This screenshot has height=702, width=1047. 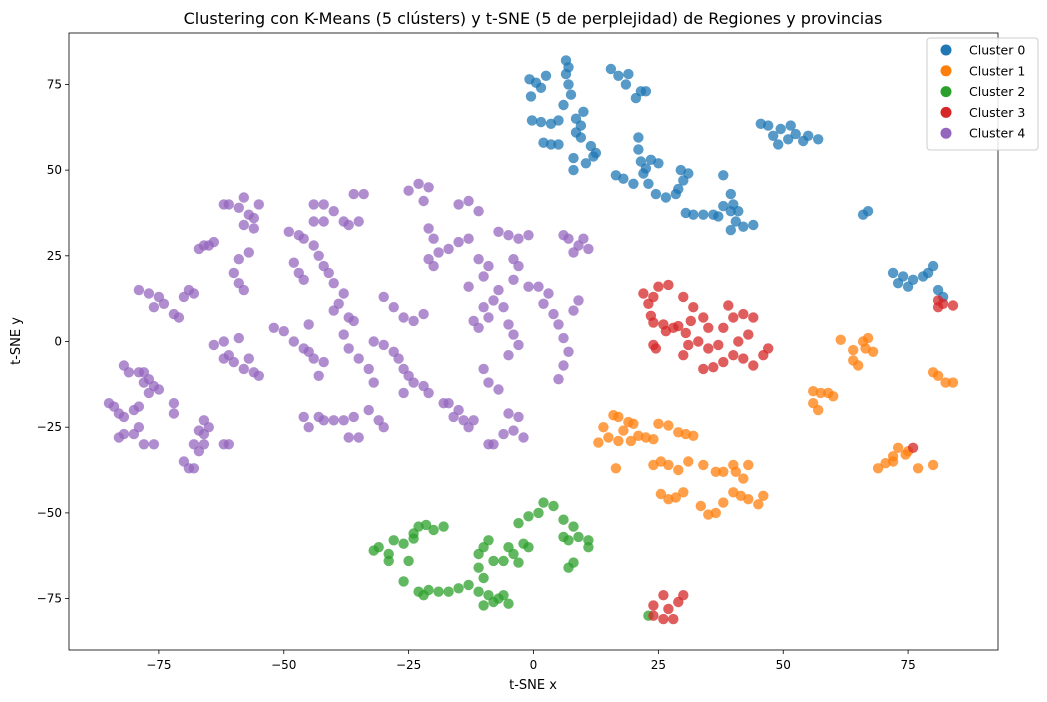 What do you see at coordinates (982, 94) in the screenshot?
I see `legend-box` at bounding box center [982, 94].